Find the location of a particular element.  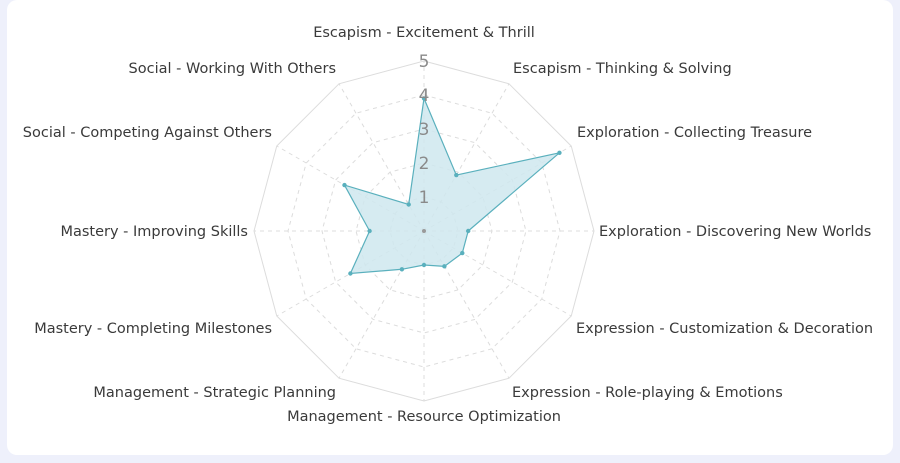

axis-label: Management - Resource Optimization is located at coordinates (424, 417).